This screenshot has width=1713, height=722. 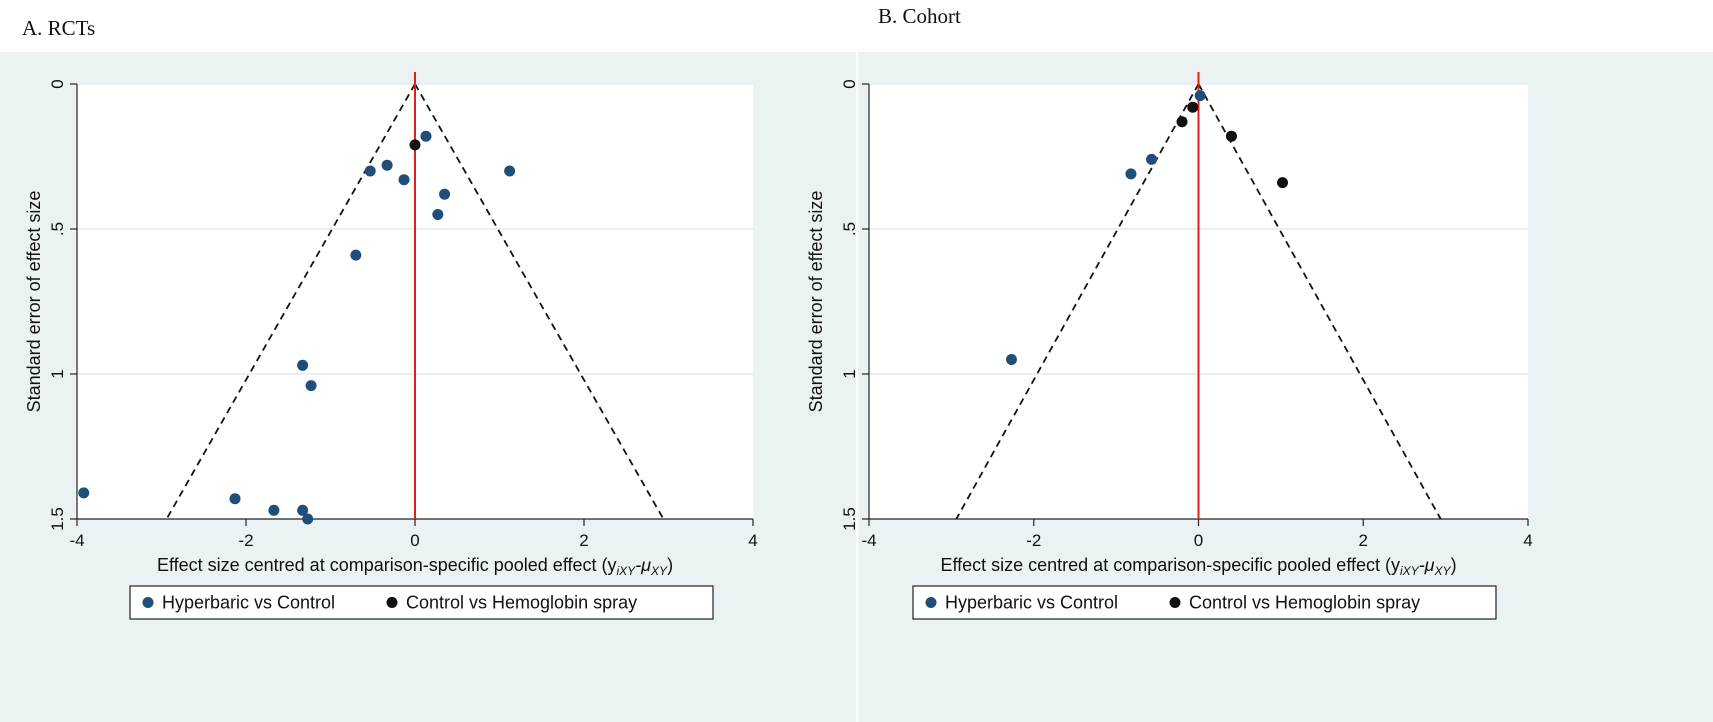 What do you see at coordinates (1319, 301) in the screenshot?
I see `funnel-line-right` at bounding box center [1319, 301].